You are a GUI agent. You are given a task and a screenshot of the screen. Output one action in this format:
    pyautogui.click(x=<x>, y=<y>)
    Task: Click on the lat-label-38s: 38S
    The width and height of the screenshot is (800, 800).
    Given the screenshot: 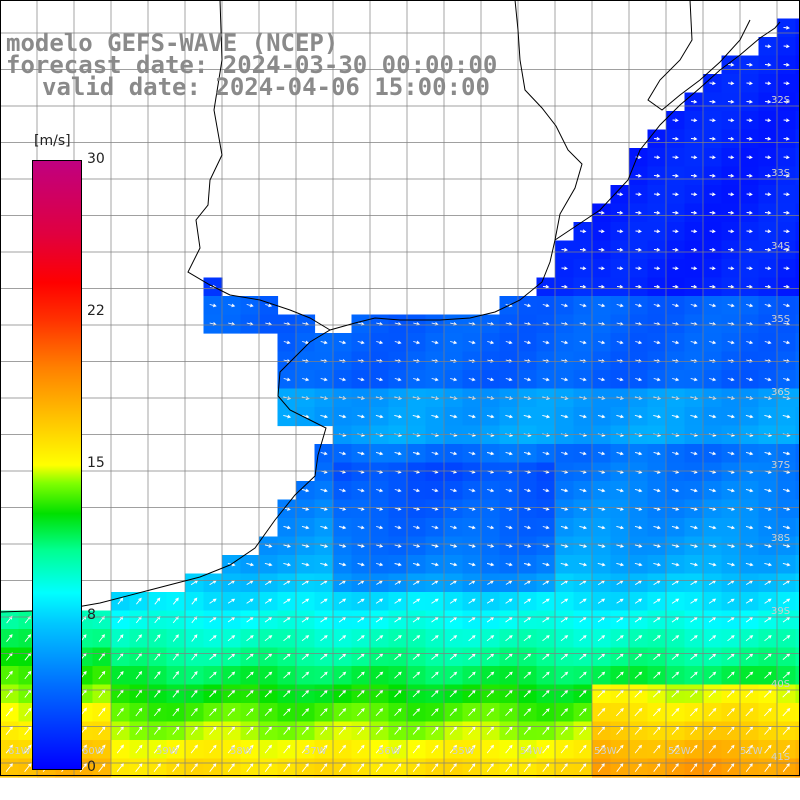 What is the action you would take?
    pyautogui.click(x=781, y=538)
    